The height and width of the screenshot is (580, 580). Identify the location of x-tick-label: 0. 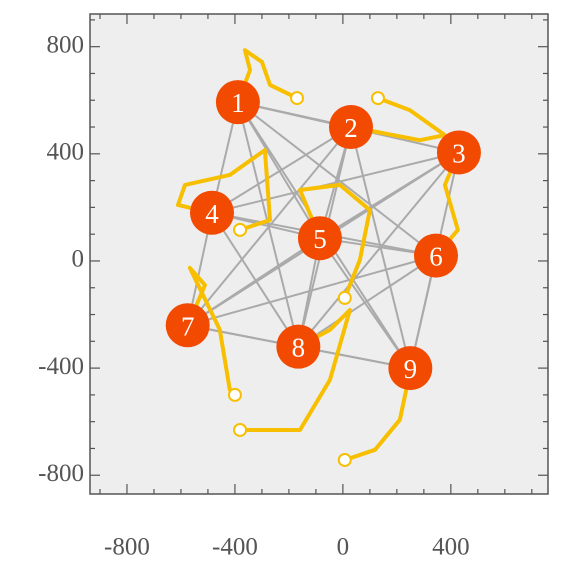
(343, 547).